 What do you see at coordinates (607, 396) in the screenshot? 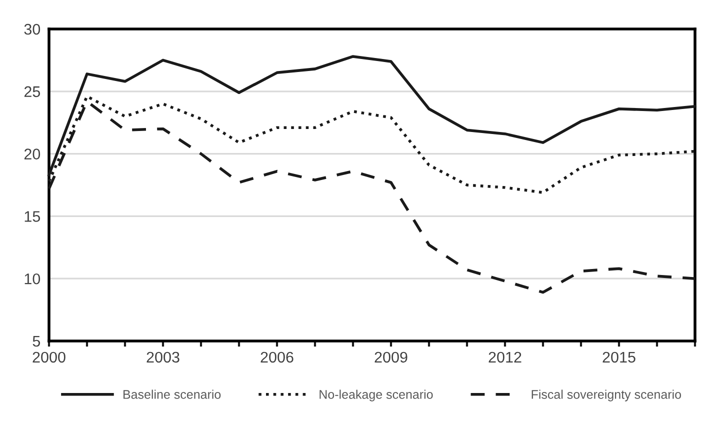
I see `legend-label: Fiscal sovereignty scenario` at bounding box center [607, 396].